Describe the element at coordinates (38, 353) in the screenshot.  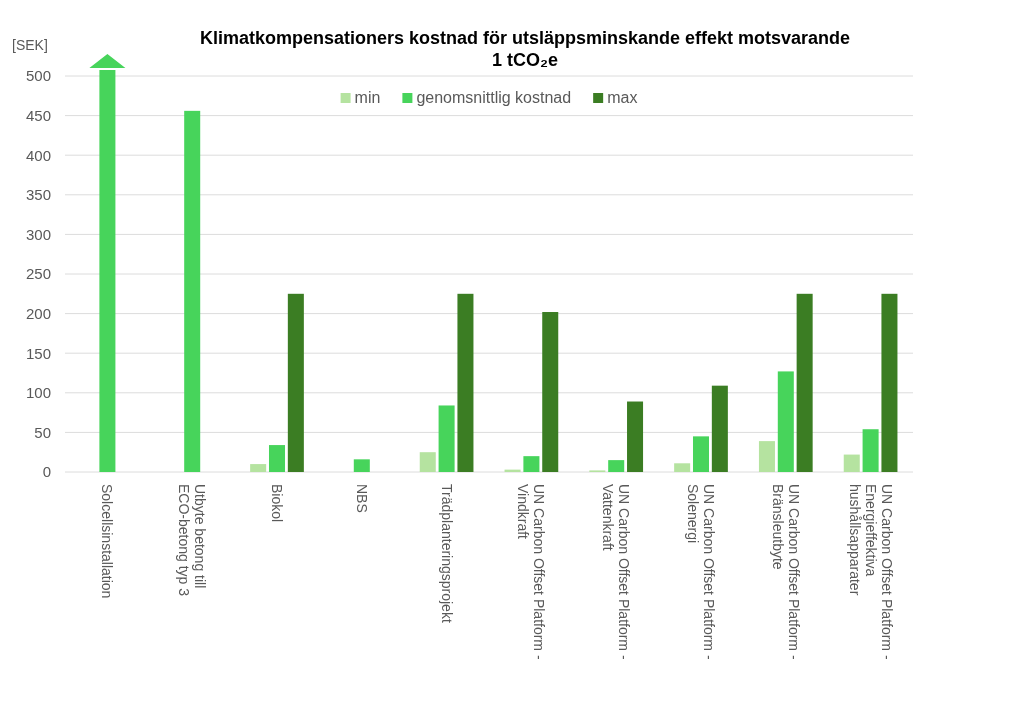
I see `y-tick-label: 150` at that location.